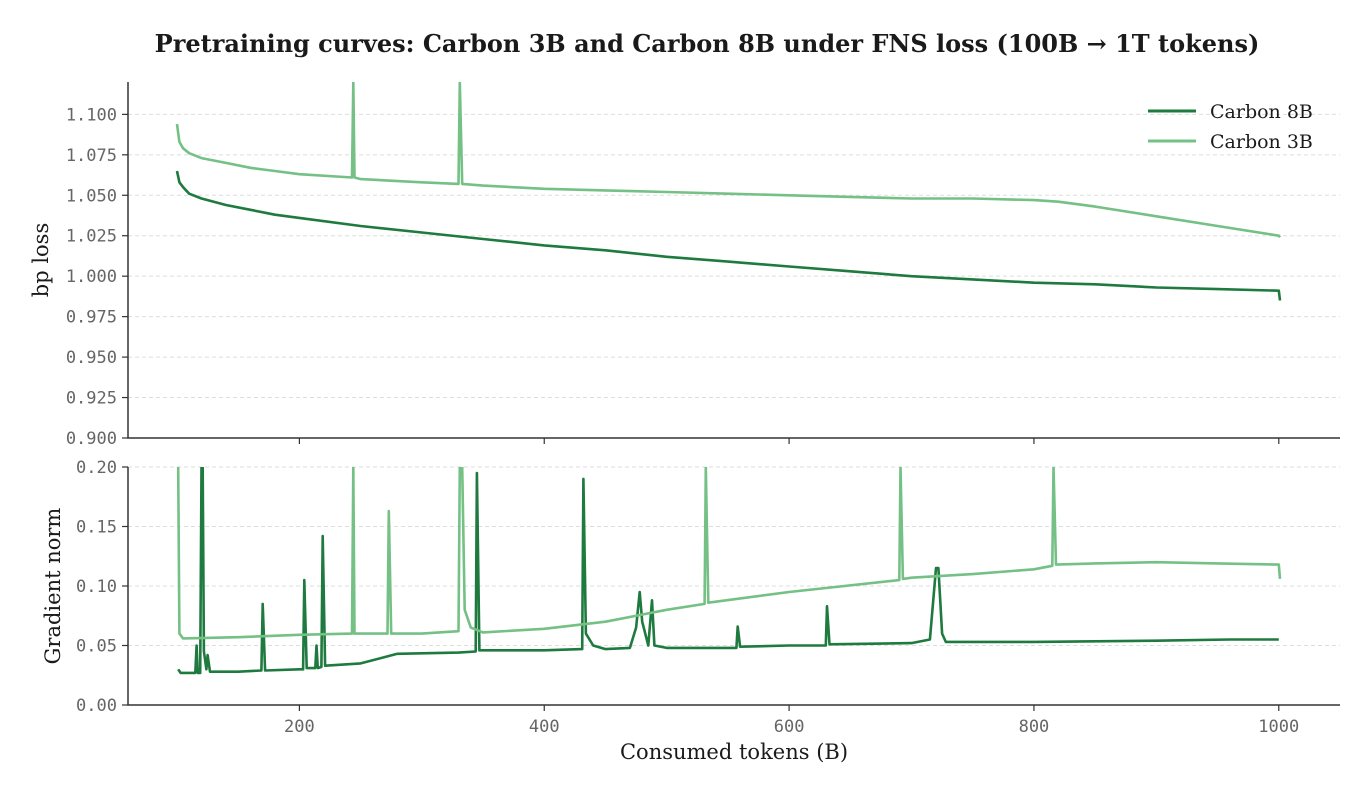  I want to click on x-tick-label: 1000, so click(1278, 727).